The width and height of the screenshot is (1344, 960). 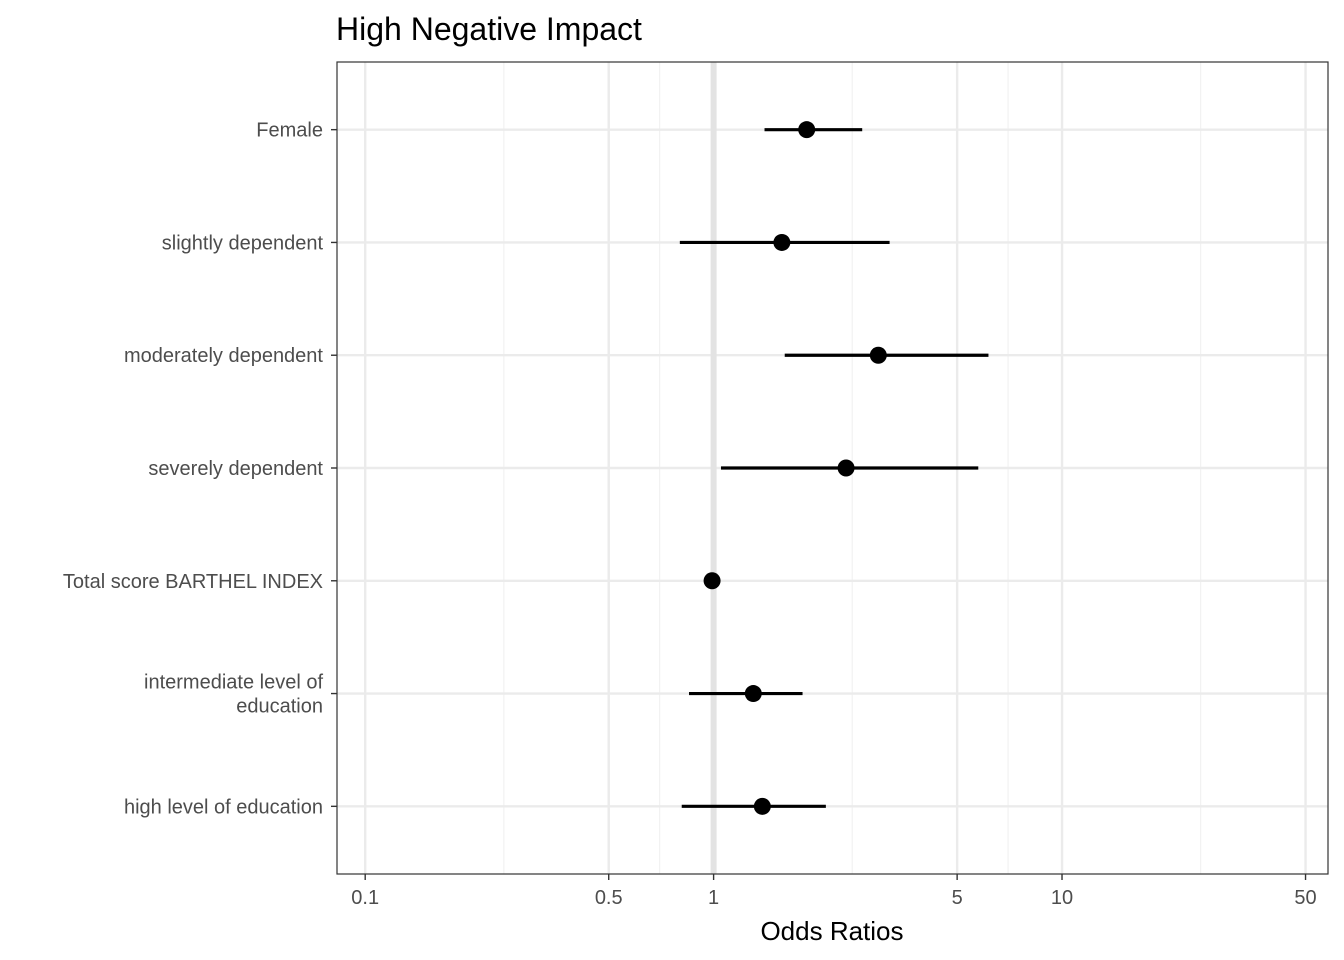 What do you see at coordinates (1305, 898) in the screenshot?
I see `x-tick-label: 50` at bounding box center [1305, 898].